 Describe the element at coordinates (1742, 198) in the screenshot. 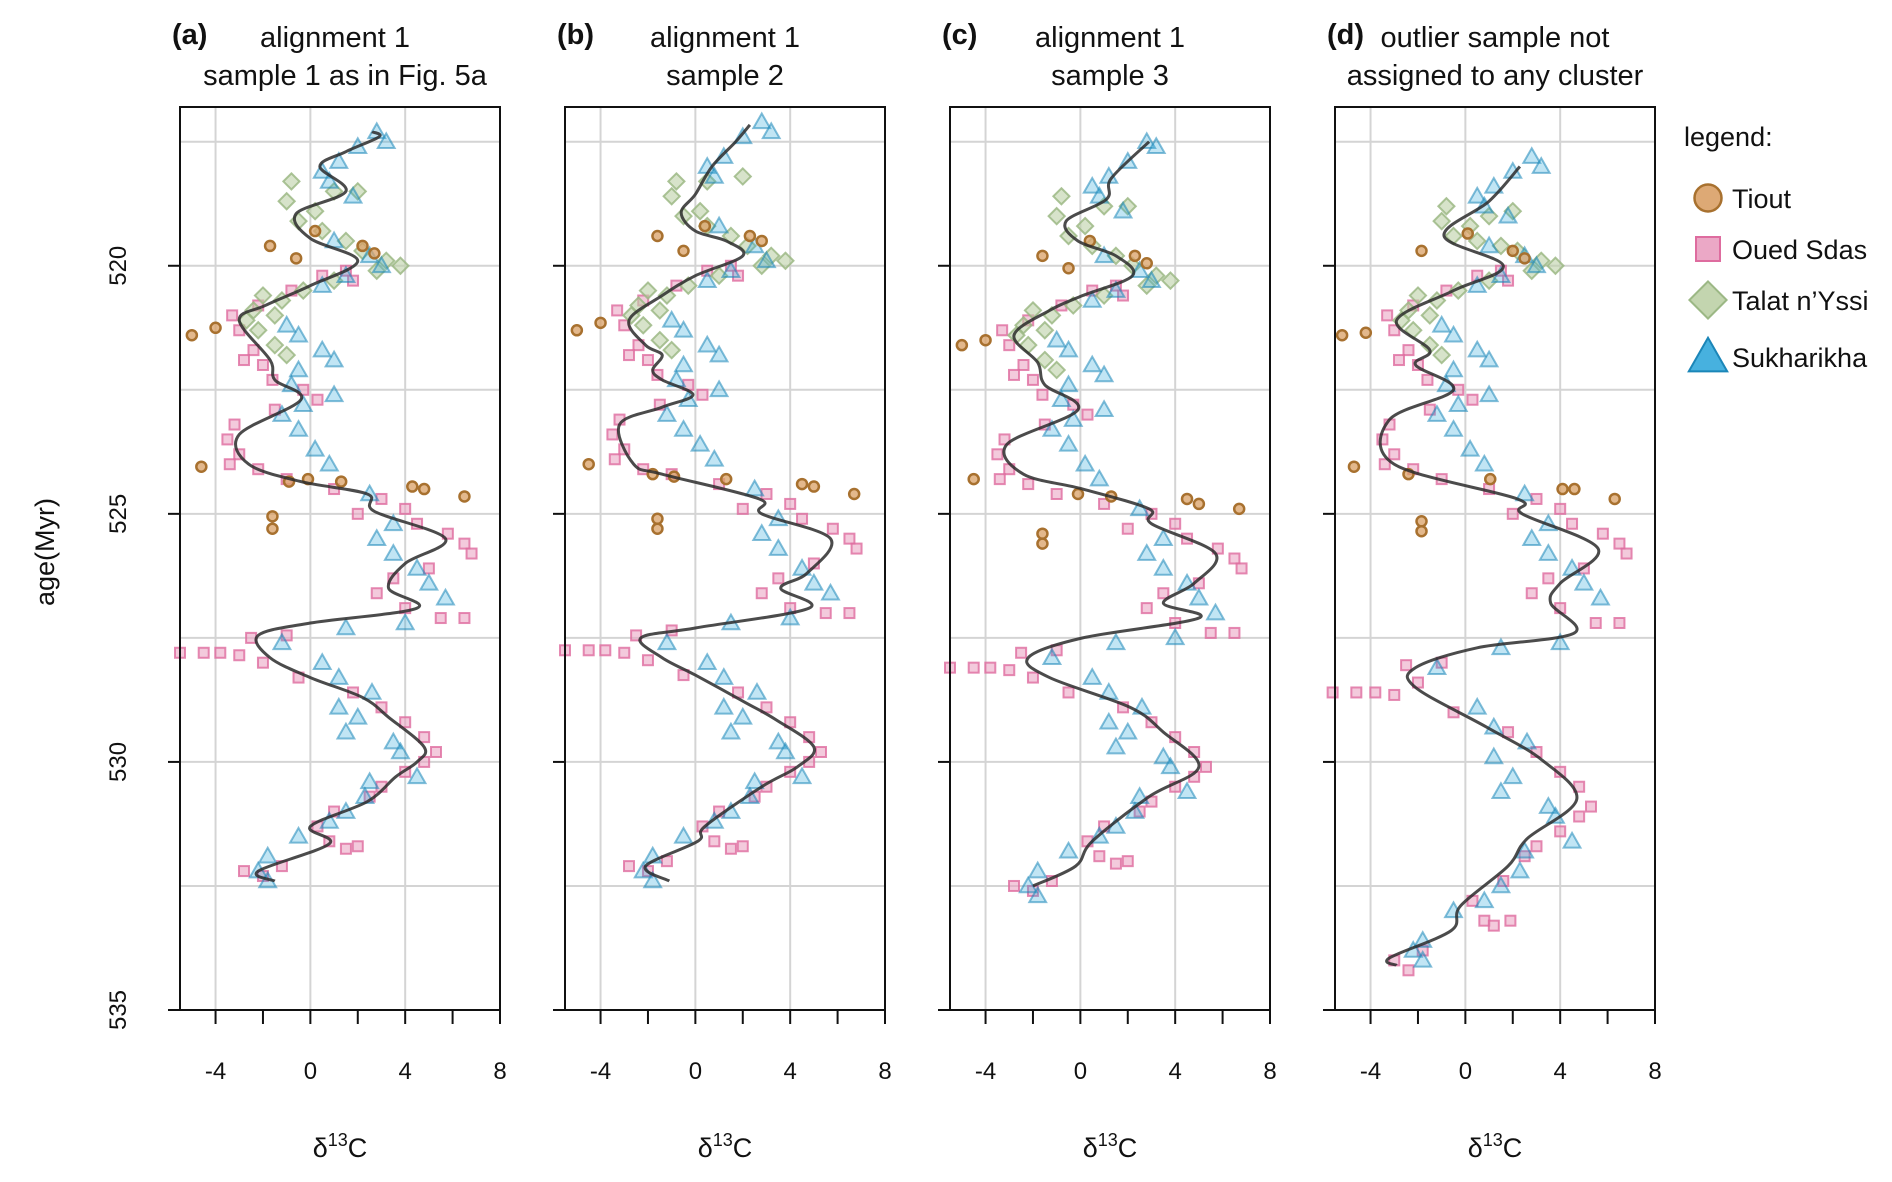

I see `legend-item-tiout: Tiout` at that location.